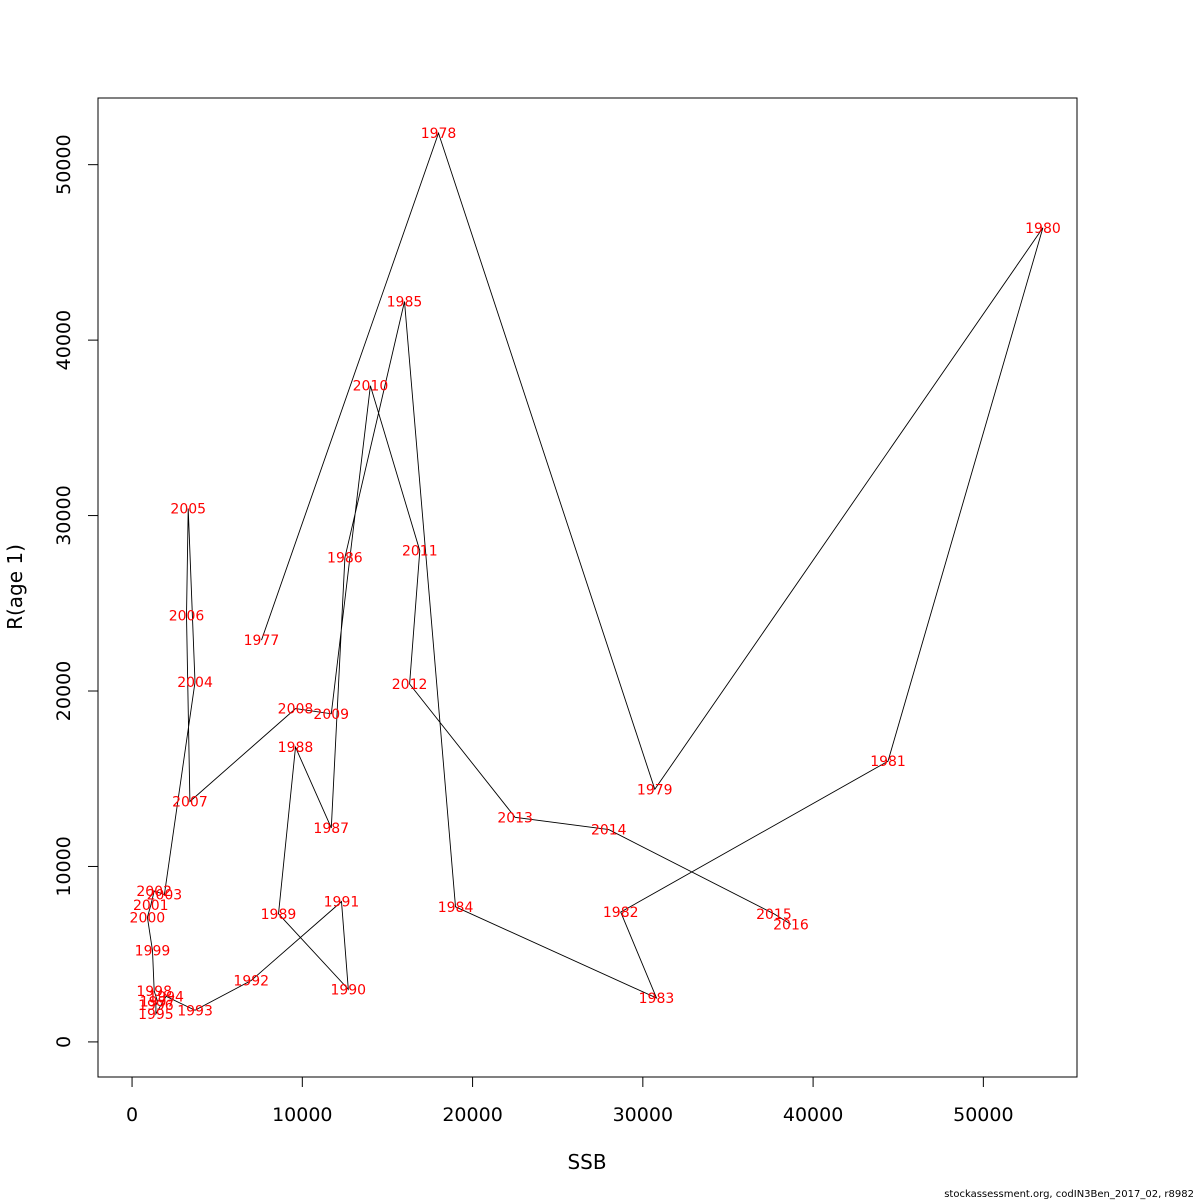  Describe the element at coordinates (64, 515) in the screenshot. I see `y-tick-label: 30000` at that location.